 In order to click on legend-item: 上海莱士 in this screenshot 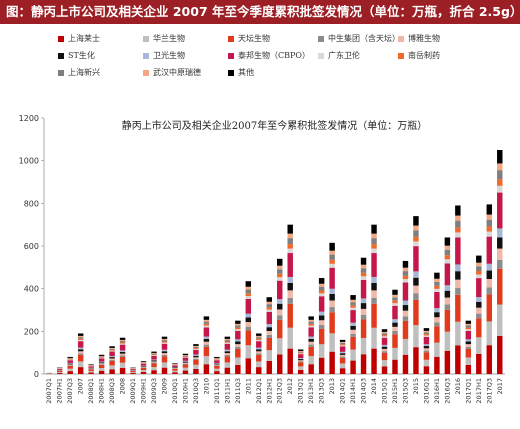, I will do `click(79, 40)`.